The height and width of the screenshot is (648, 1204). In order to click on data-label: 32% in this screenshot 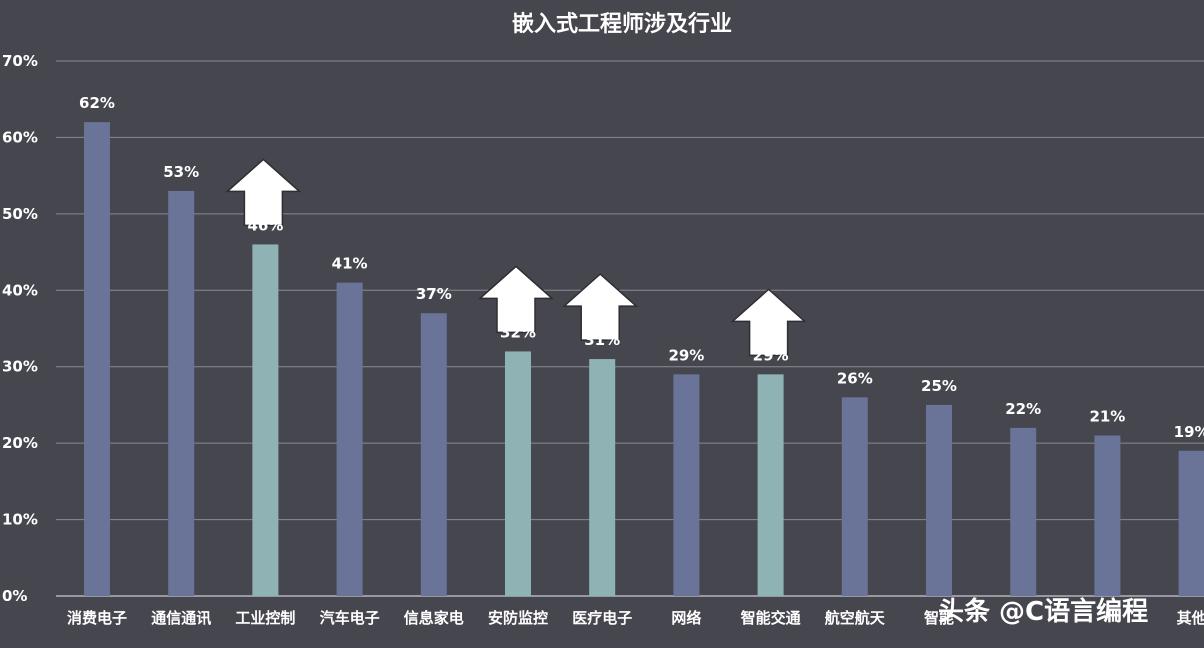, I will do `click(518, 332)`.